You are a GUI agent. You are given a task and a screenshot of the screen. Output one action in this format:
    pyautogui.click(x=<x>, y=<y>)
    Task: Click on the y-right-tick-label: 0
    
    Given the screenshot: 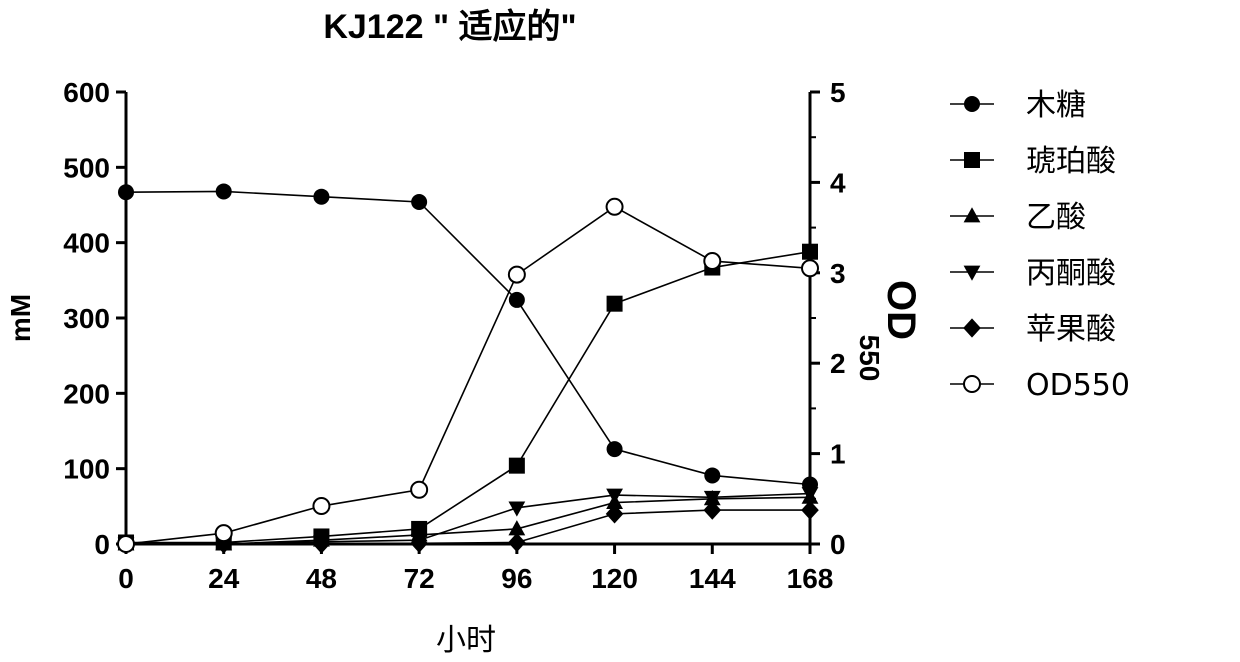 What is the action you would take?
    pyautogui.click(x=838, y=544)
    